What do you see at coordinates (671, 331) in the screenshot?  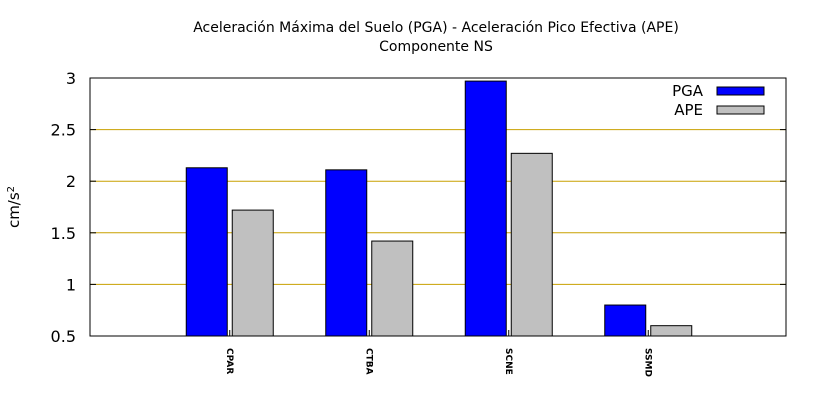 I see `bar-ape-ssmd` at bounding box center [671, 331].